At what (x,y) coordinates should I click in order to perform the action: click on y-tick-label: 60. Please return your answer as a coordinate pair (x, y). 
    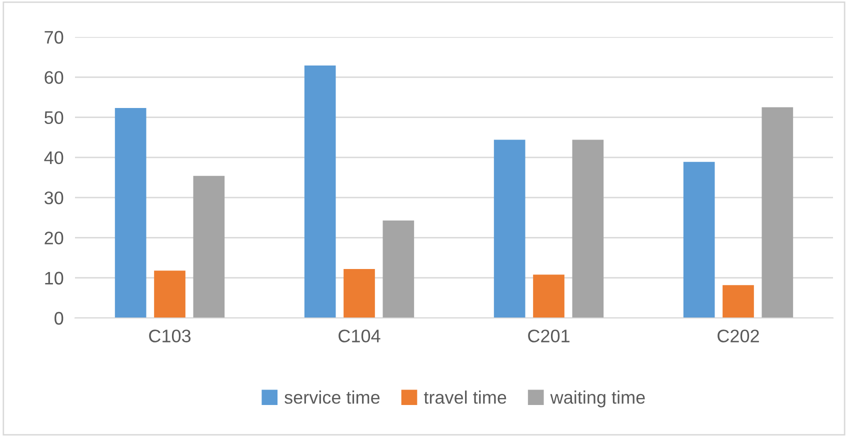
    Looking at the image, I should click on (54, 77).